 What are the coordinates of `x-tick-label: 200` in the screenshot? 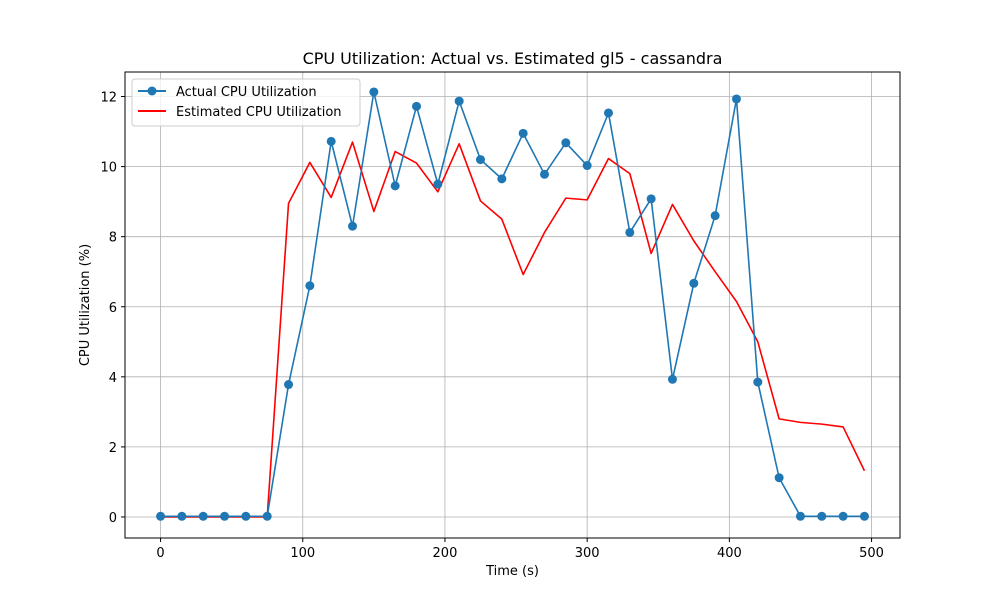 It's located at (445, 553).